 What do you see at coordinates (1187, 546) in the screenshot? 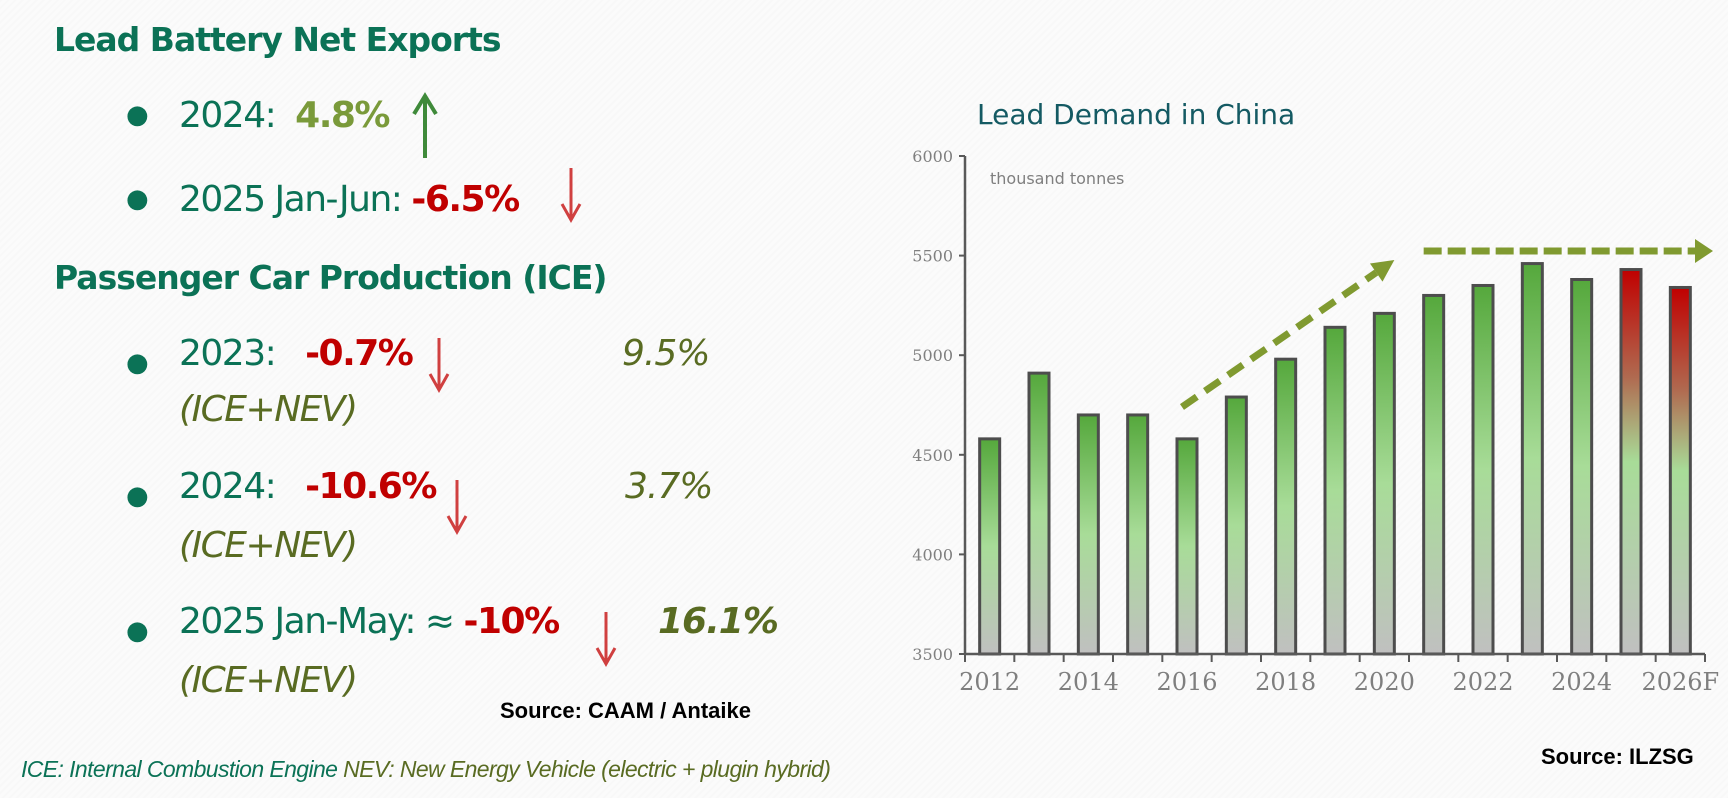
I see `bar-2016` at bounding box center [1187, 546].